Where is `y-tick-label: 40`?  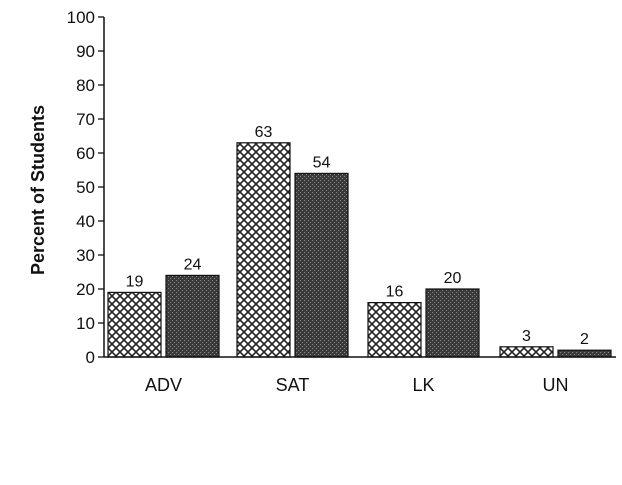 y-tick-label: 40 is located at coordinates (85, 221).